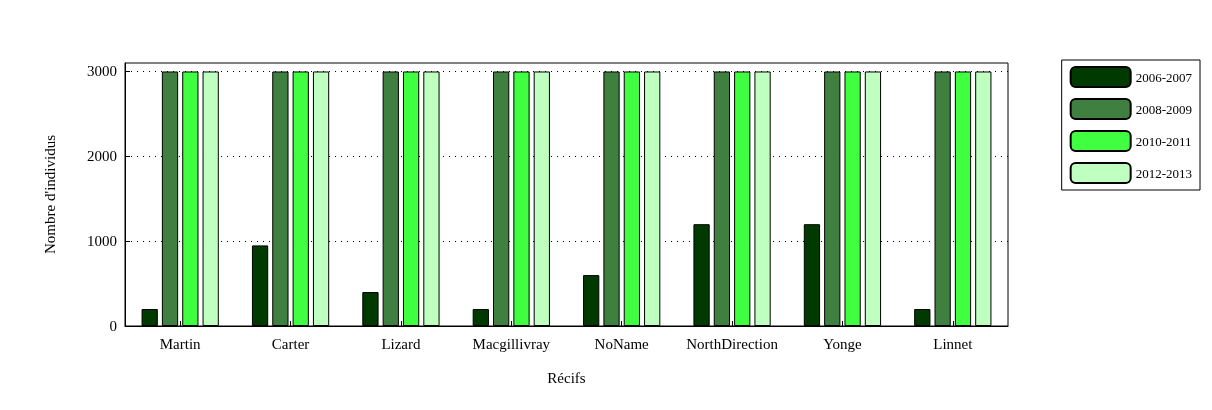  I want to click on legend-label: 2006-2007, so click(1164, 77).